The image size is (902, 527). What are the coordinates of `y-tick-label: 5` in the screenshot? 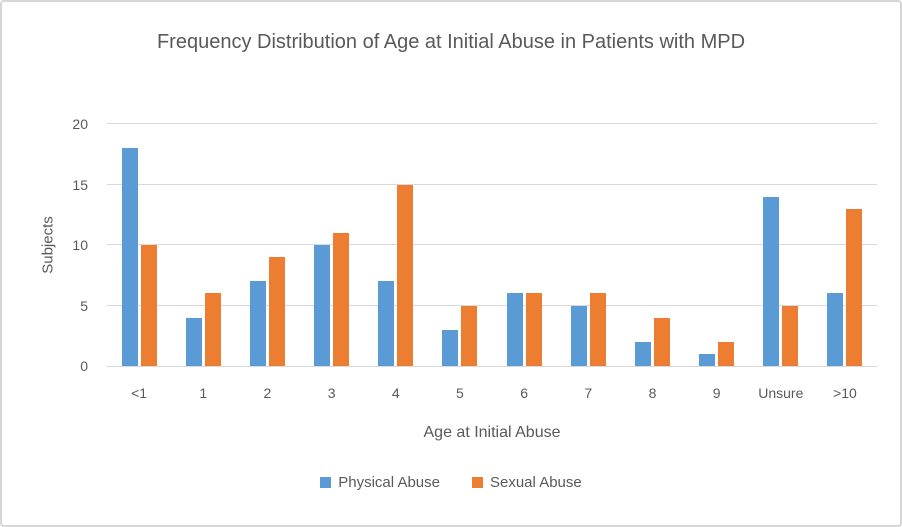 It's located at (84, 305).